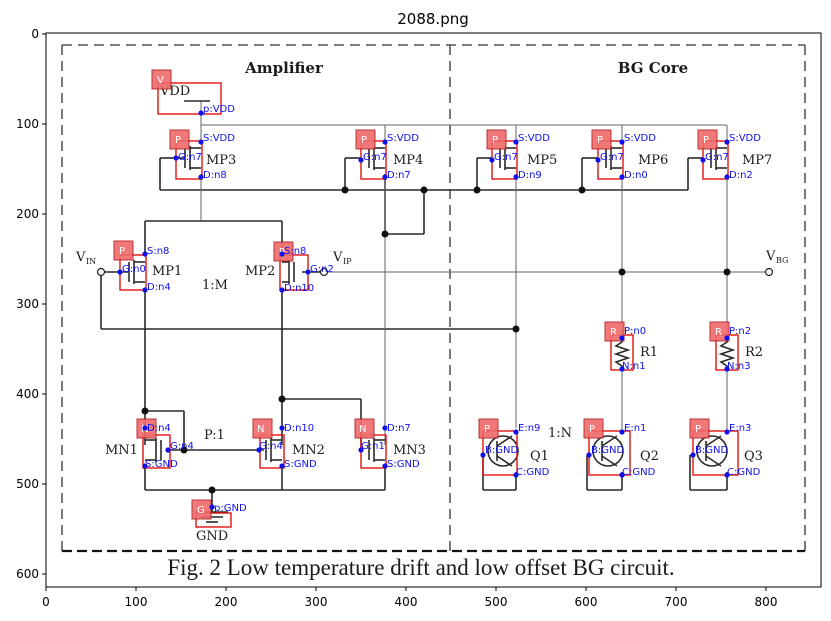 The width and height of the screenshot is (831, 621). What do you see at coordinates (226, 602) in the screenshot?
I see `x-tick-label: 200` at bounding box center [226, 602].